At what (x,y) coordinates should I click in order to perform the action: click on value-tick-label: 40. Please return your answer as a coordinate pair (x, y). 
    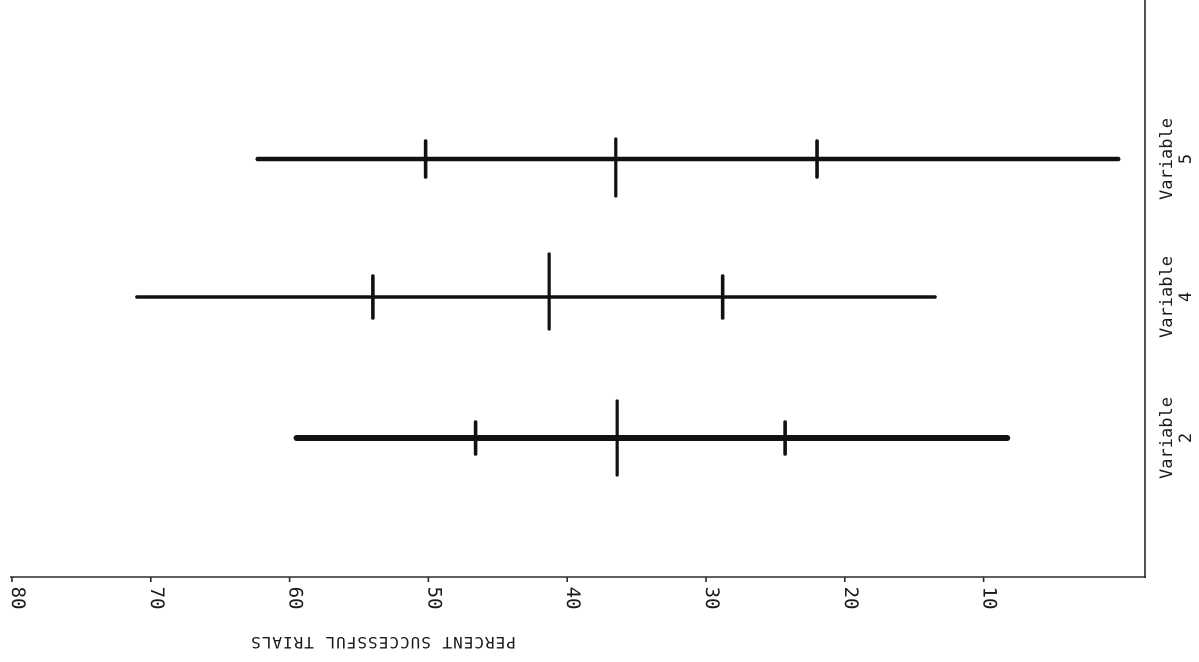
    Looking at the image, I should click on (573, 598).